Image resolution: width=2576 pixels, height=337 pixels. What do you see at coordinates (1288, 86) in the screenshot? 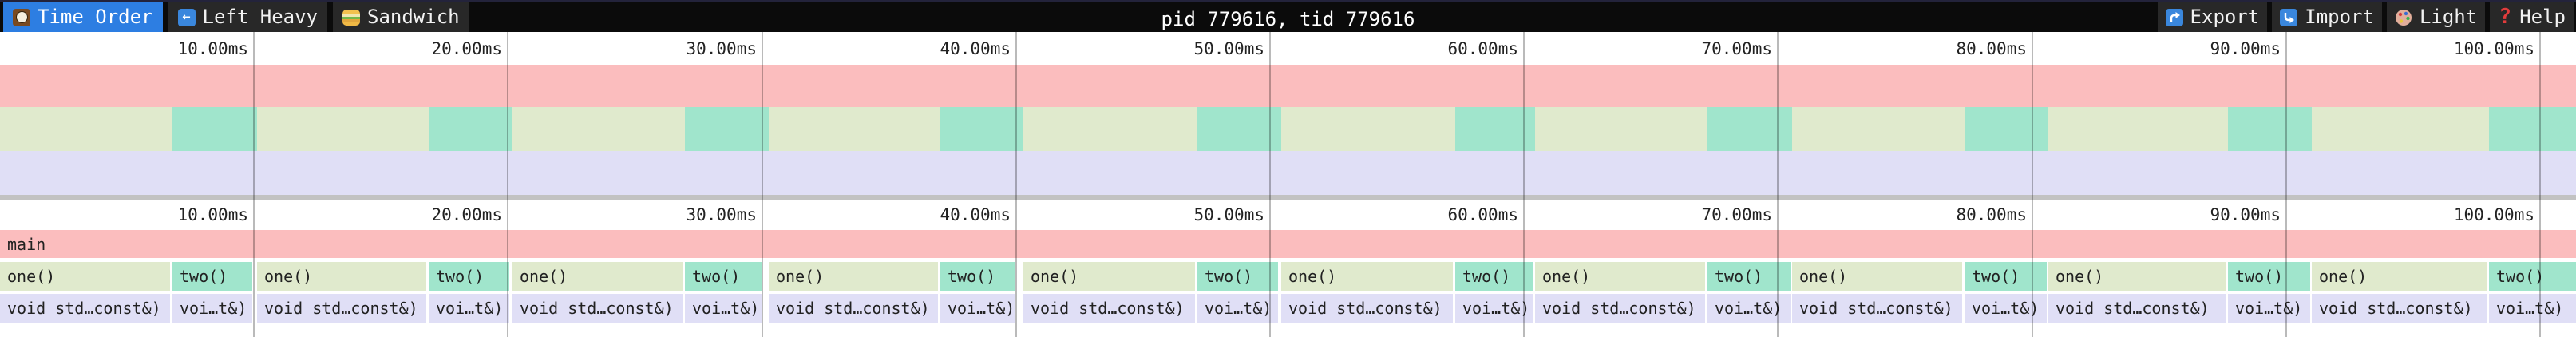
I see `minimap-row-main` at bounding box center [1288, 86].